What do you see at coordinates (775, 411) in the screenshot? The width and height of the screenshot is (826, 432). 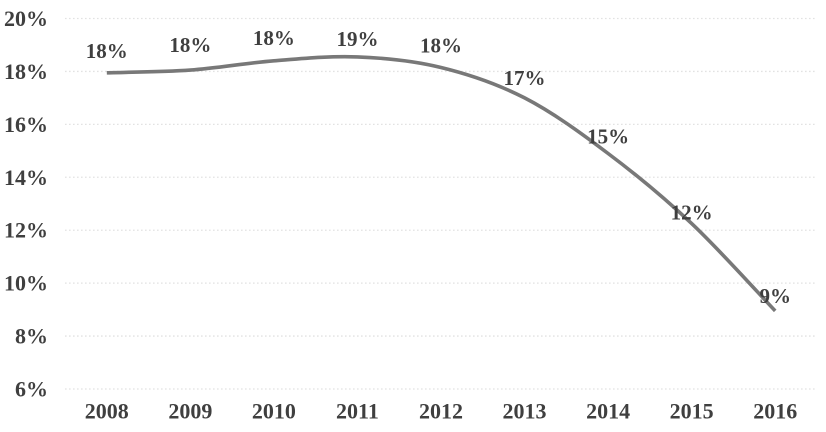 I see `x-axis-tick-label: 2016` at bounding box center [775, 411].